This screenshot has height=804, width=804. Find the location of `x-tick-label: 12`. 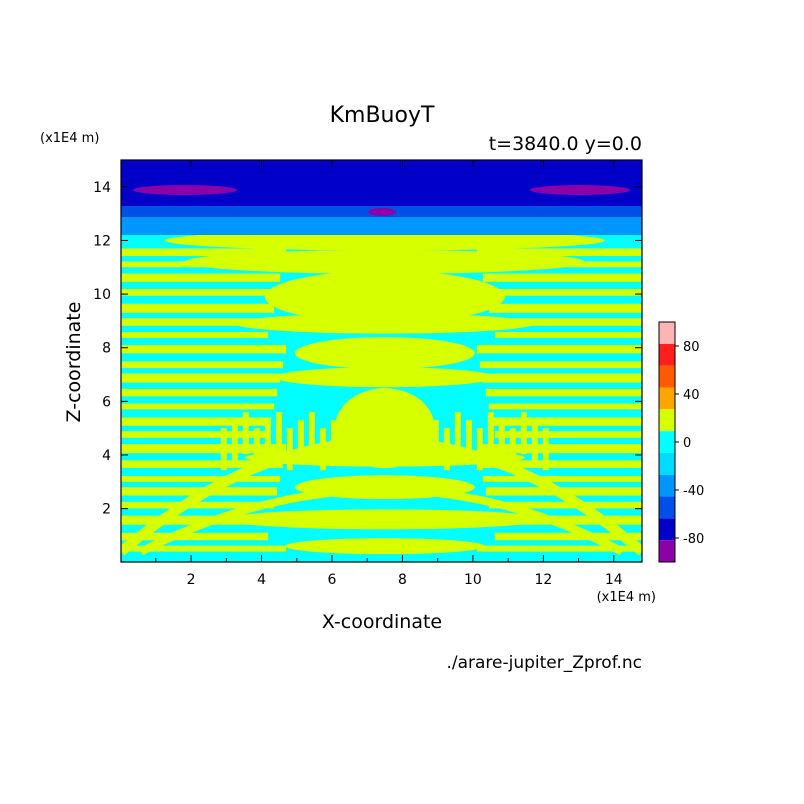

x-tick-label: 12 is located at coordinates (543, 580).